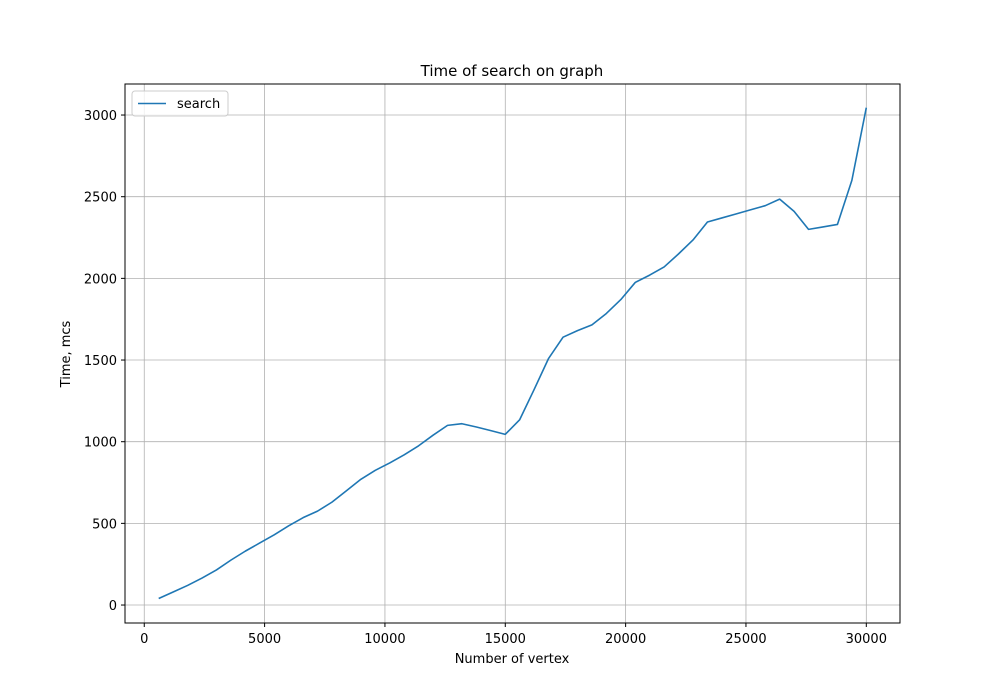 The image size is (1000, 700). What do you see at coordinates (512, 659) in the screenshot?
I see `x-axis-label: Number of vertex` at bounding box center [512, 659].